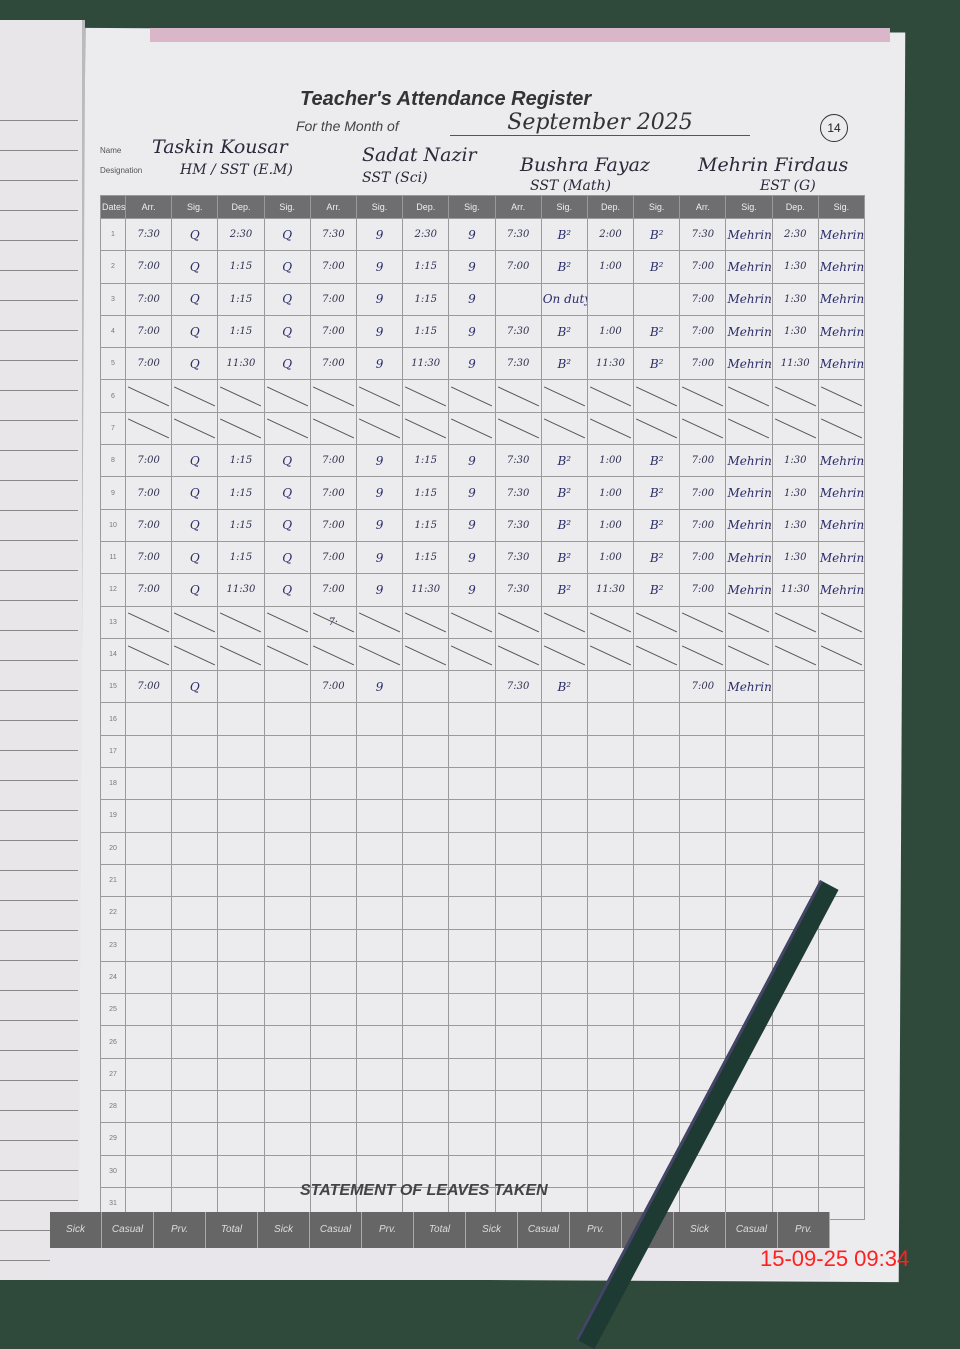 This screenshot has height=1349, width=960. Describe the element at coordinates (483, 977) in the screenshot. I see `table-row: 24` at that location.